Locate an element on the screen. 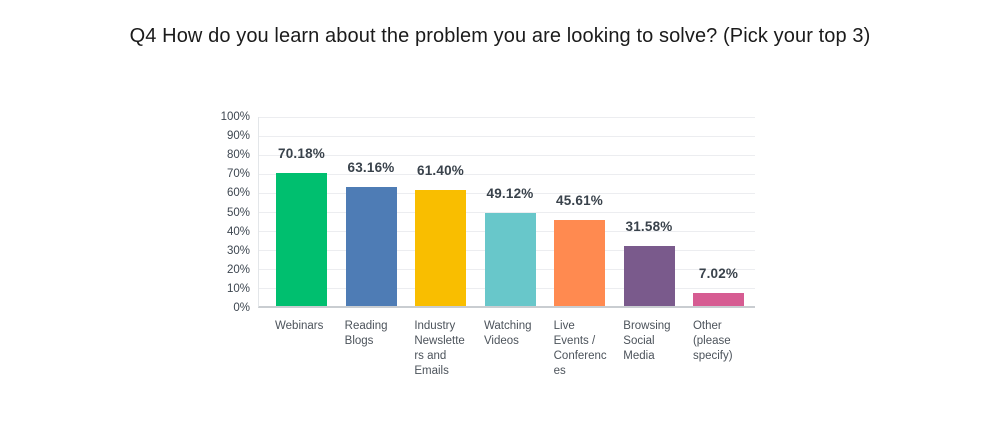  y-axis-tick-label: 30% is located at coordinates (238, 250).